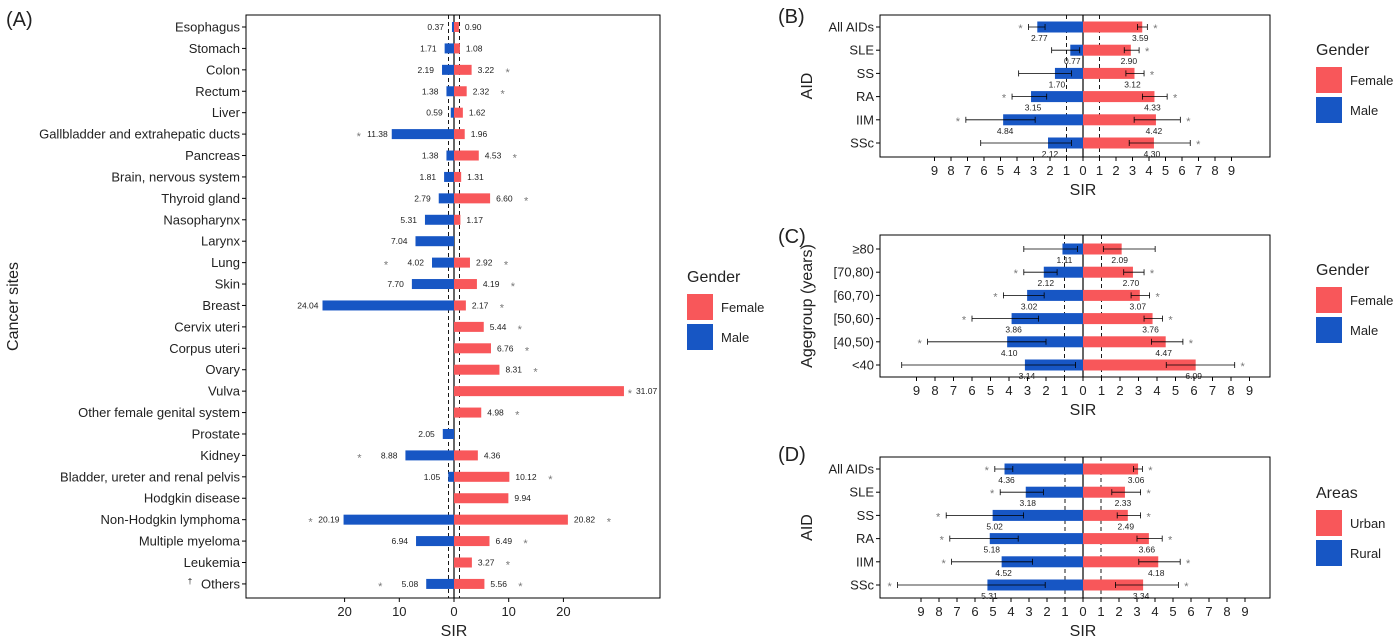  What do you see at coordinates (1364, 330) in the screenshot?
I see `panel-c-legend-label: Male` at bounding box center [1364, 330].